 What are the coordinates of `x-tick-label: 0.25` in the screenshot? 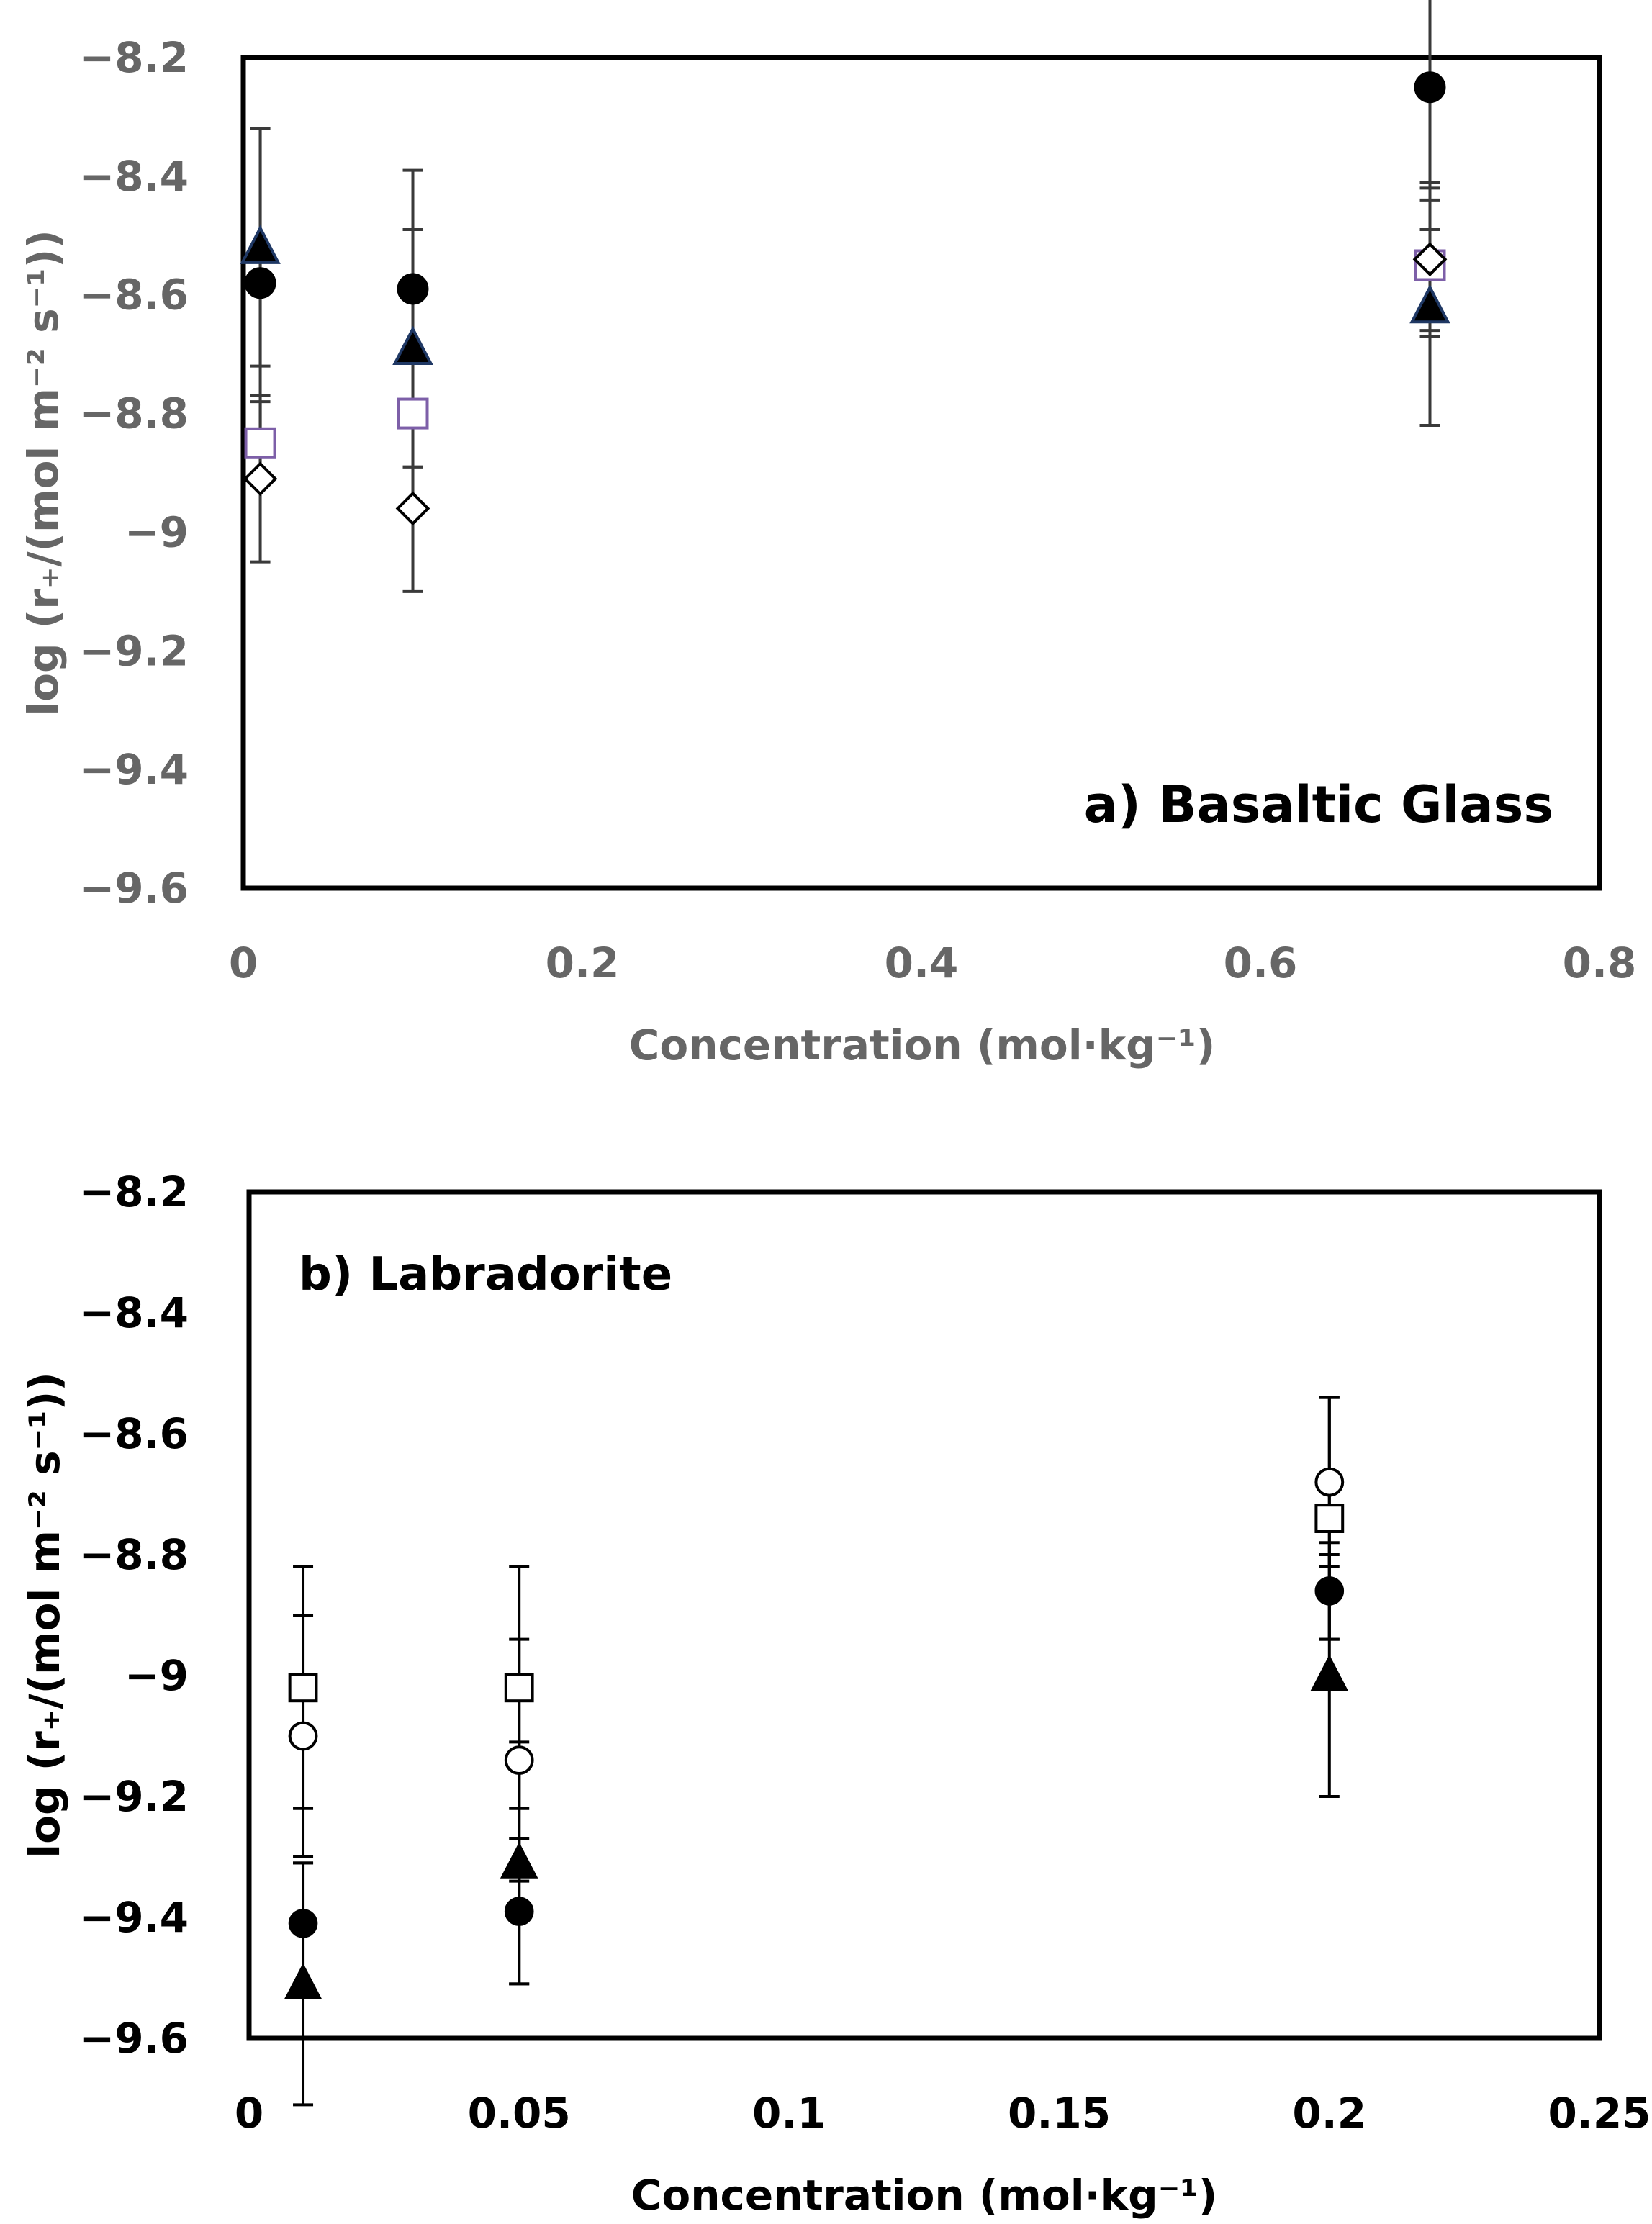 It's located at (1599, 2113).